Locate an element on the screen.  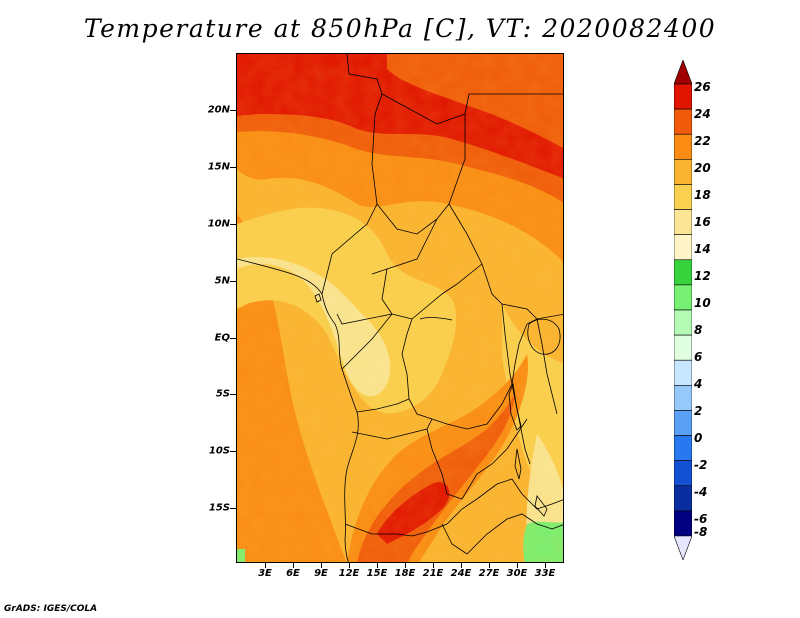
colorbar-label: 26 is located at coordinates (702, 87).